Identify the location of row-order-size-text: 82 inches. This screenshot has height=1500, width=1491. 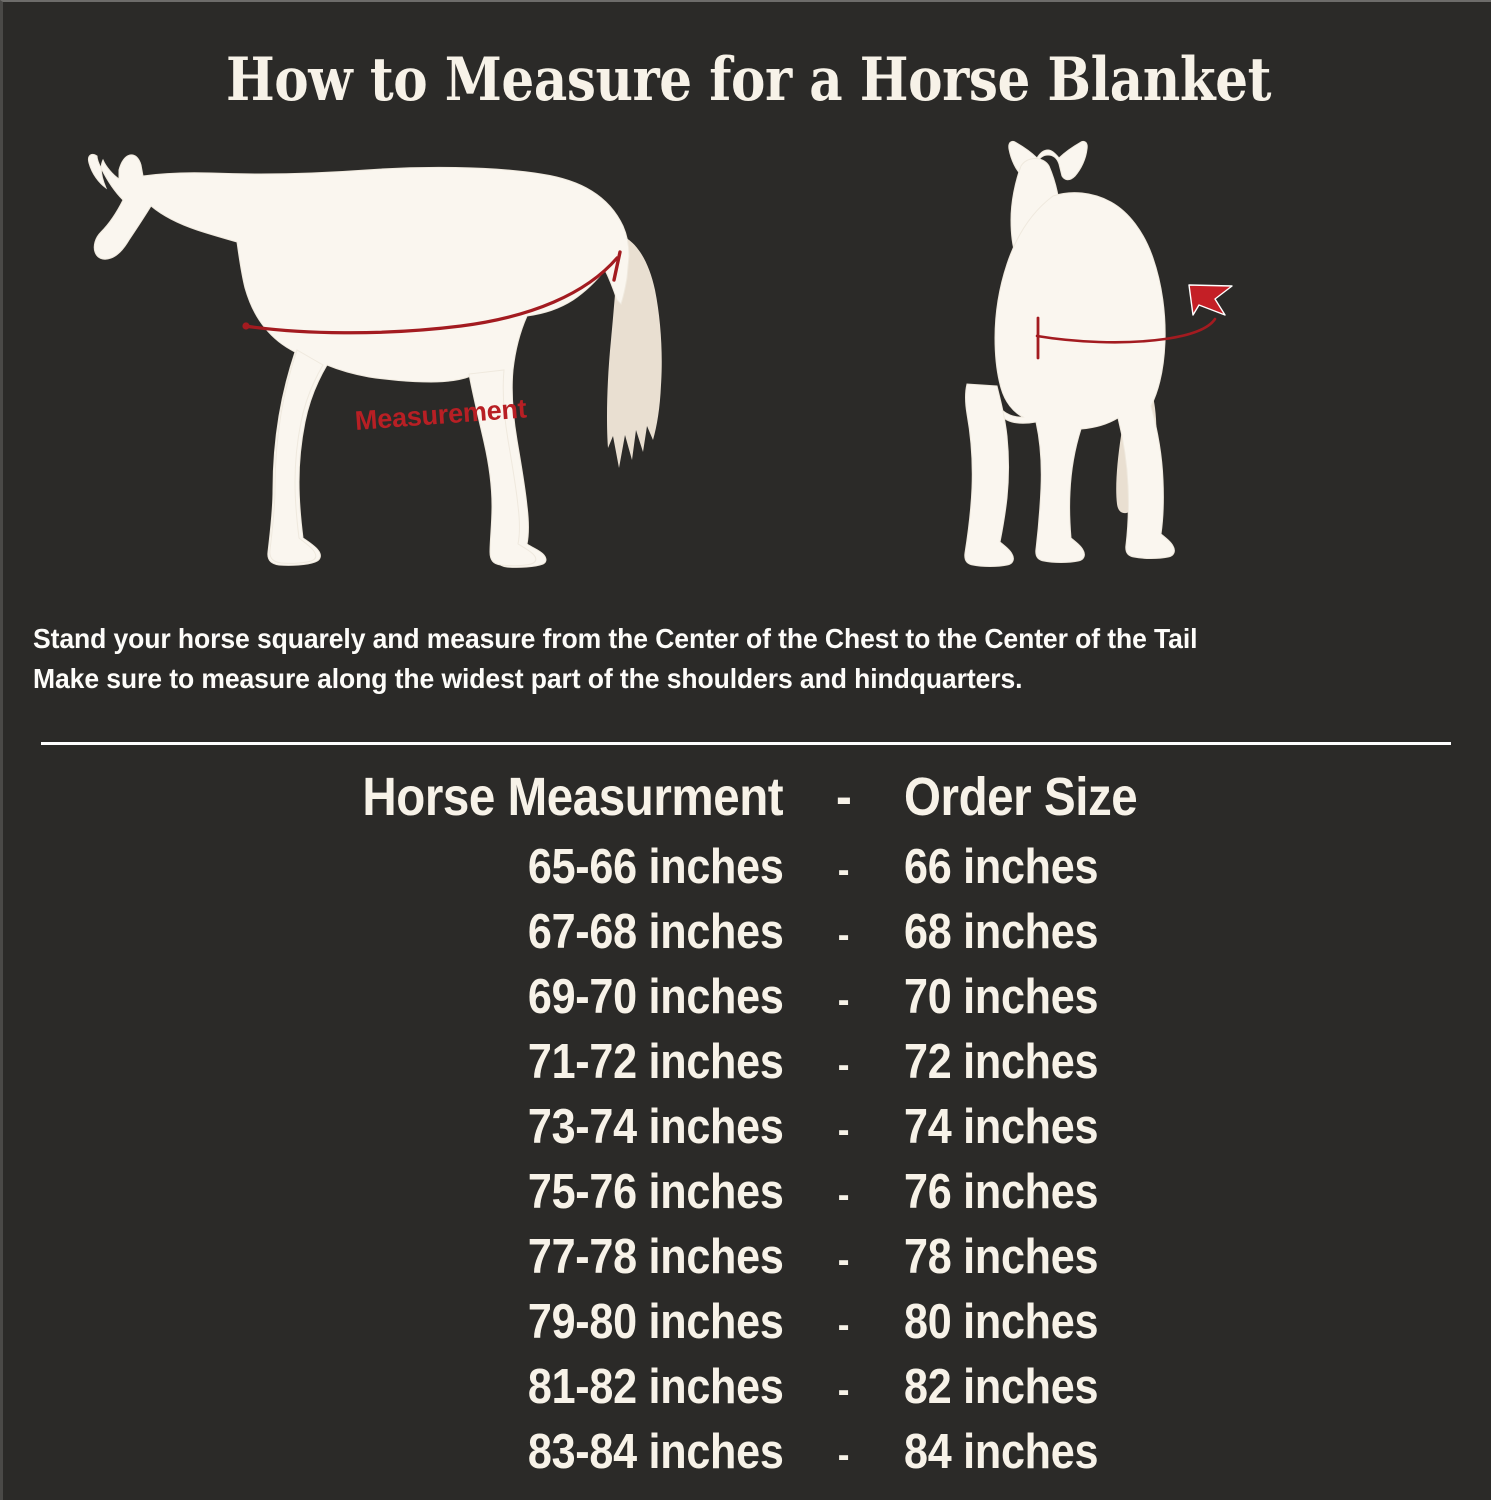
(1000, 1387).